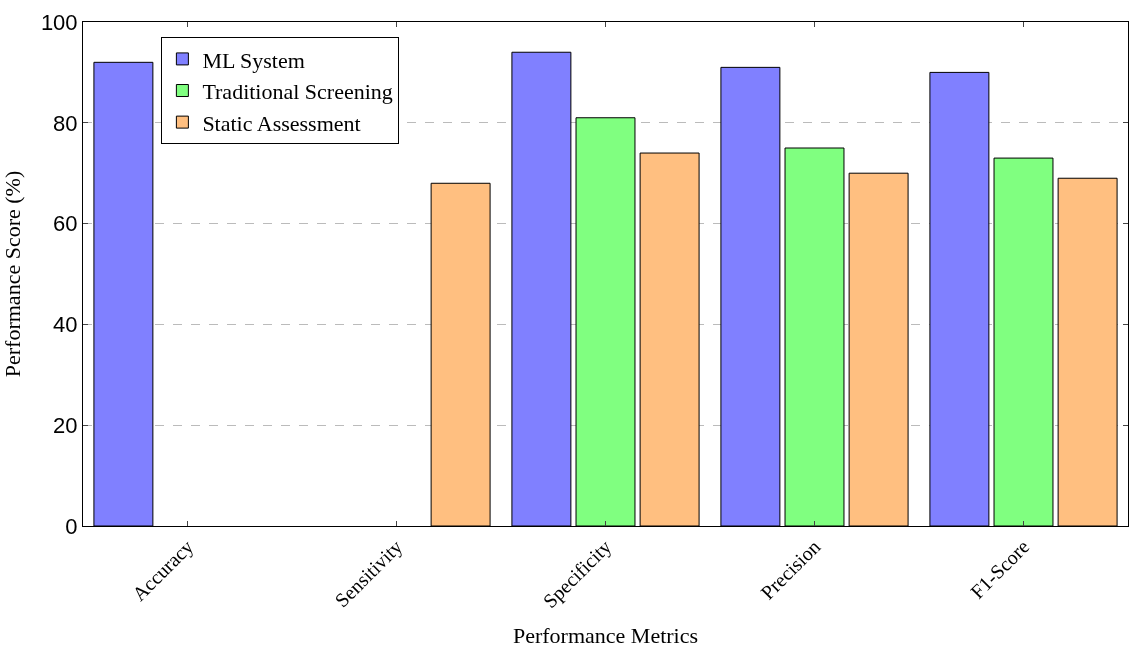 This screenshot has width=1139, height=653. Describe the element at coordinates (59, 22) in the screenshot. I see `y-tick-label: 100` at that location.